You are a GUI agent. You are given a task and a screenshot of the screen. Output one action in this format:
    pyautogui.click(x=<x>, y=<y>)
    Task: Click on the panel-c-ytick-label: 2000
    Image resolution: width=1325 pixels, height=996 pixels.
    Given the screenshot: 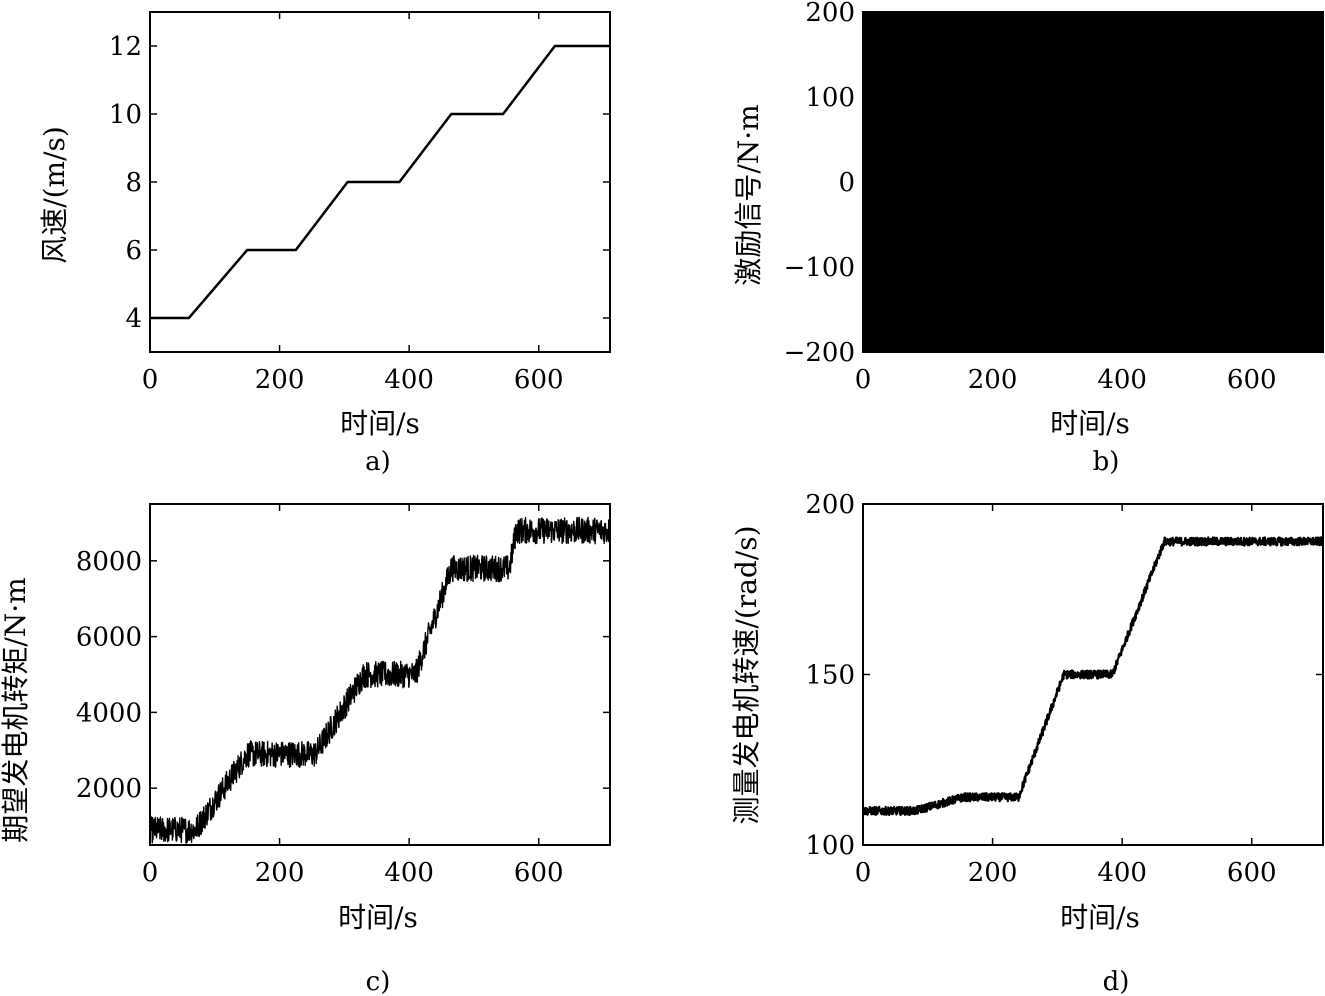 What is the action you would take?
    pyautogui.click(x=109, y=789)
    